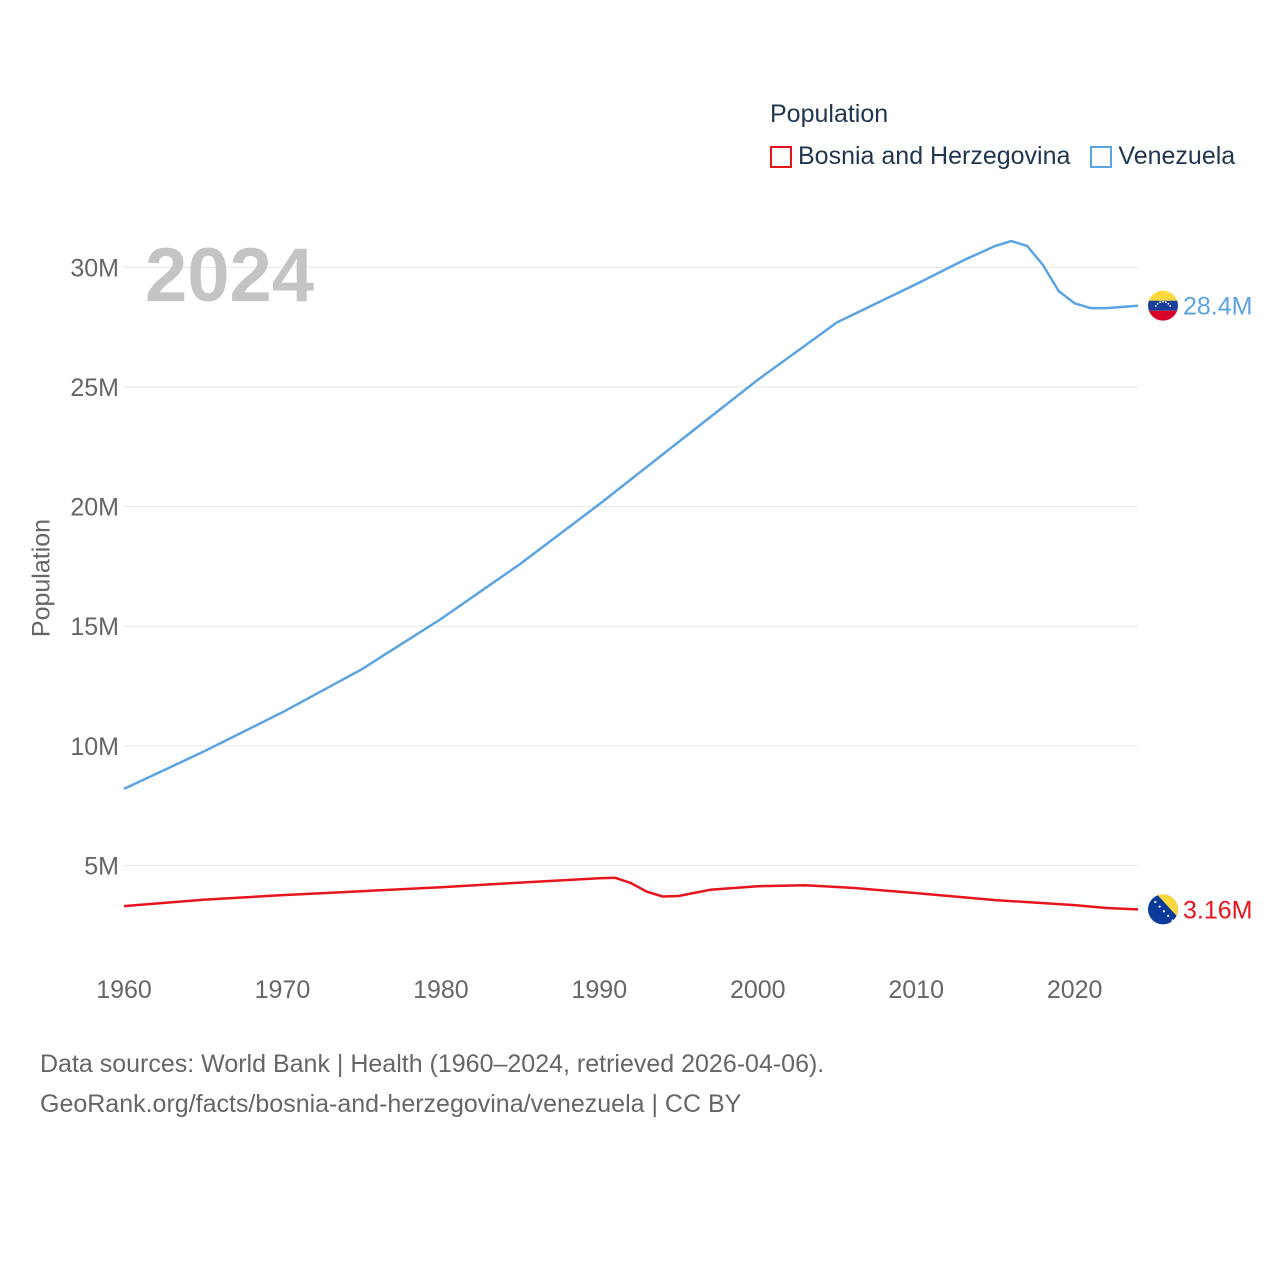 The image size is (1280, 1280). I want to click on legend-label-venezuela: Venezuela, so click(1177, 156).